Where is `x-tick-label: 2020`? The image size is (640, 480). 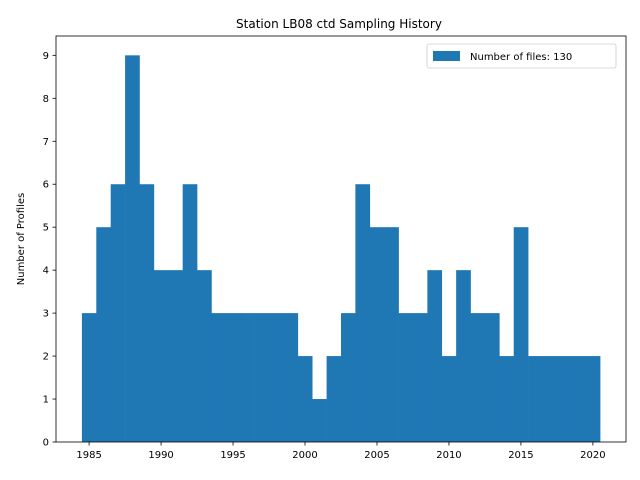
x-tick-label: 2020 is located at coordinates (592, 455).